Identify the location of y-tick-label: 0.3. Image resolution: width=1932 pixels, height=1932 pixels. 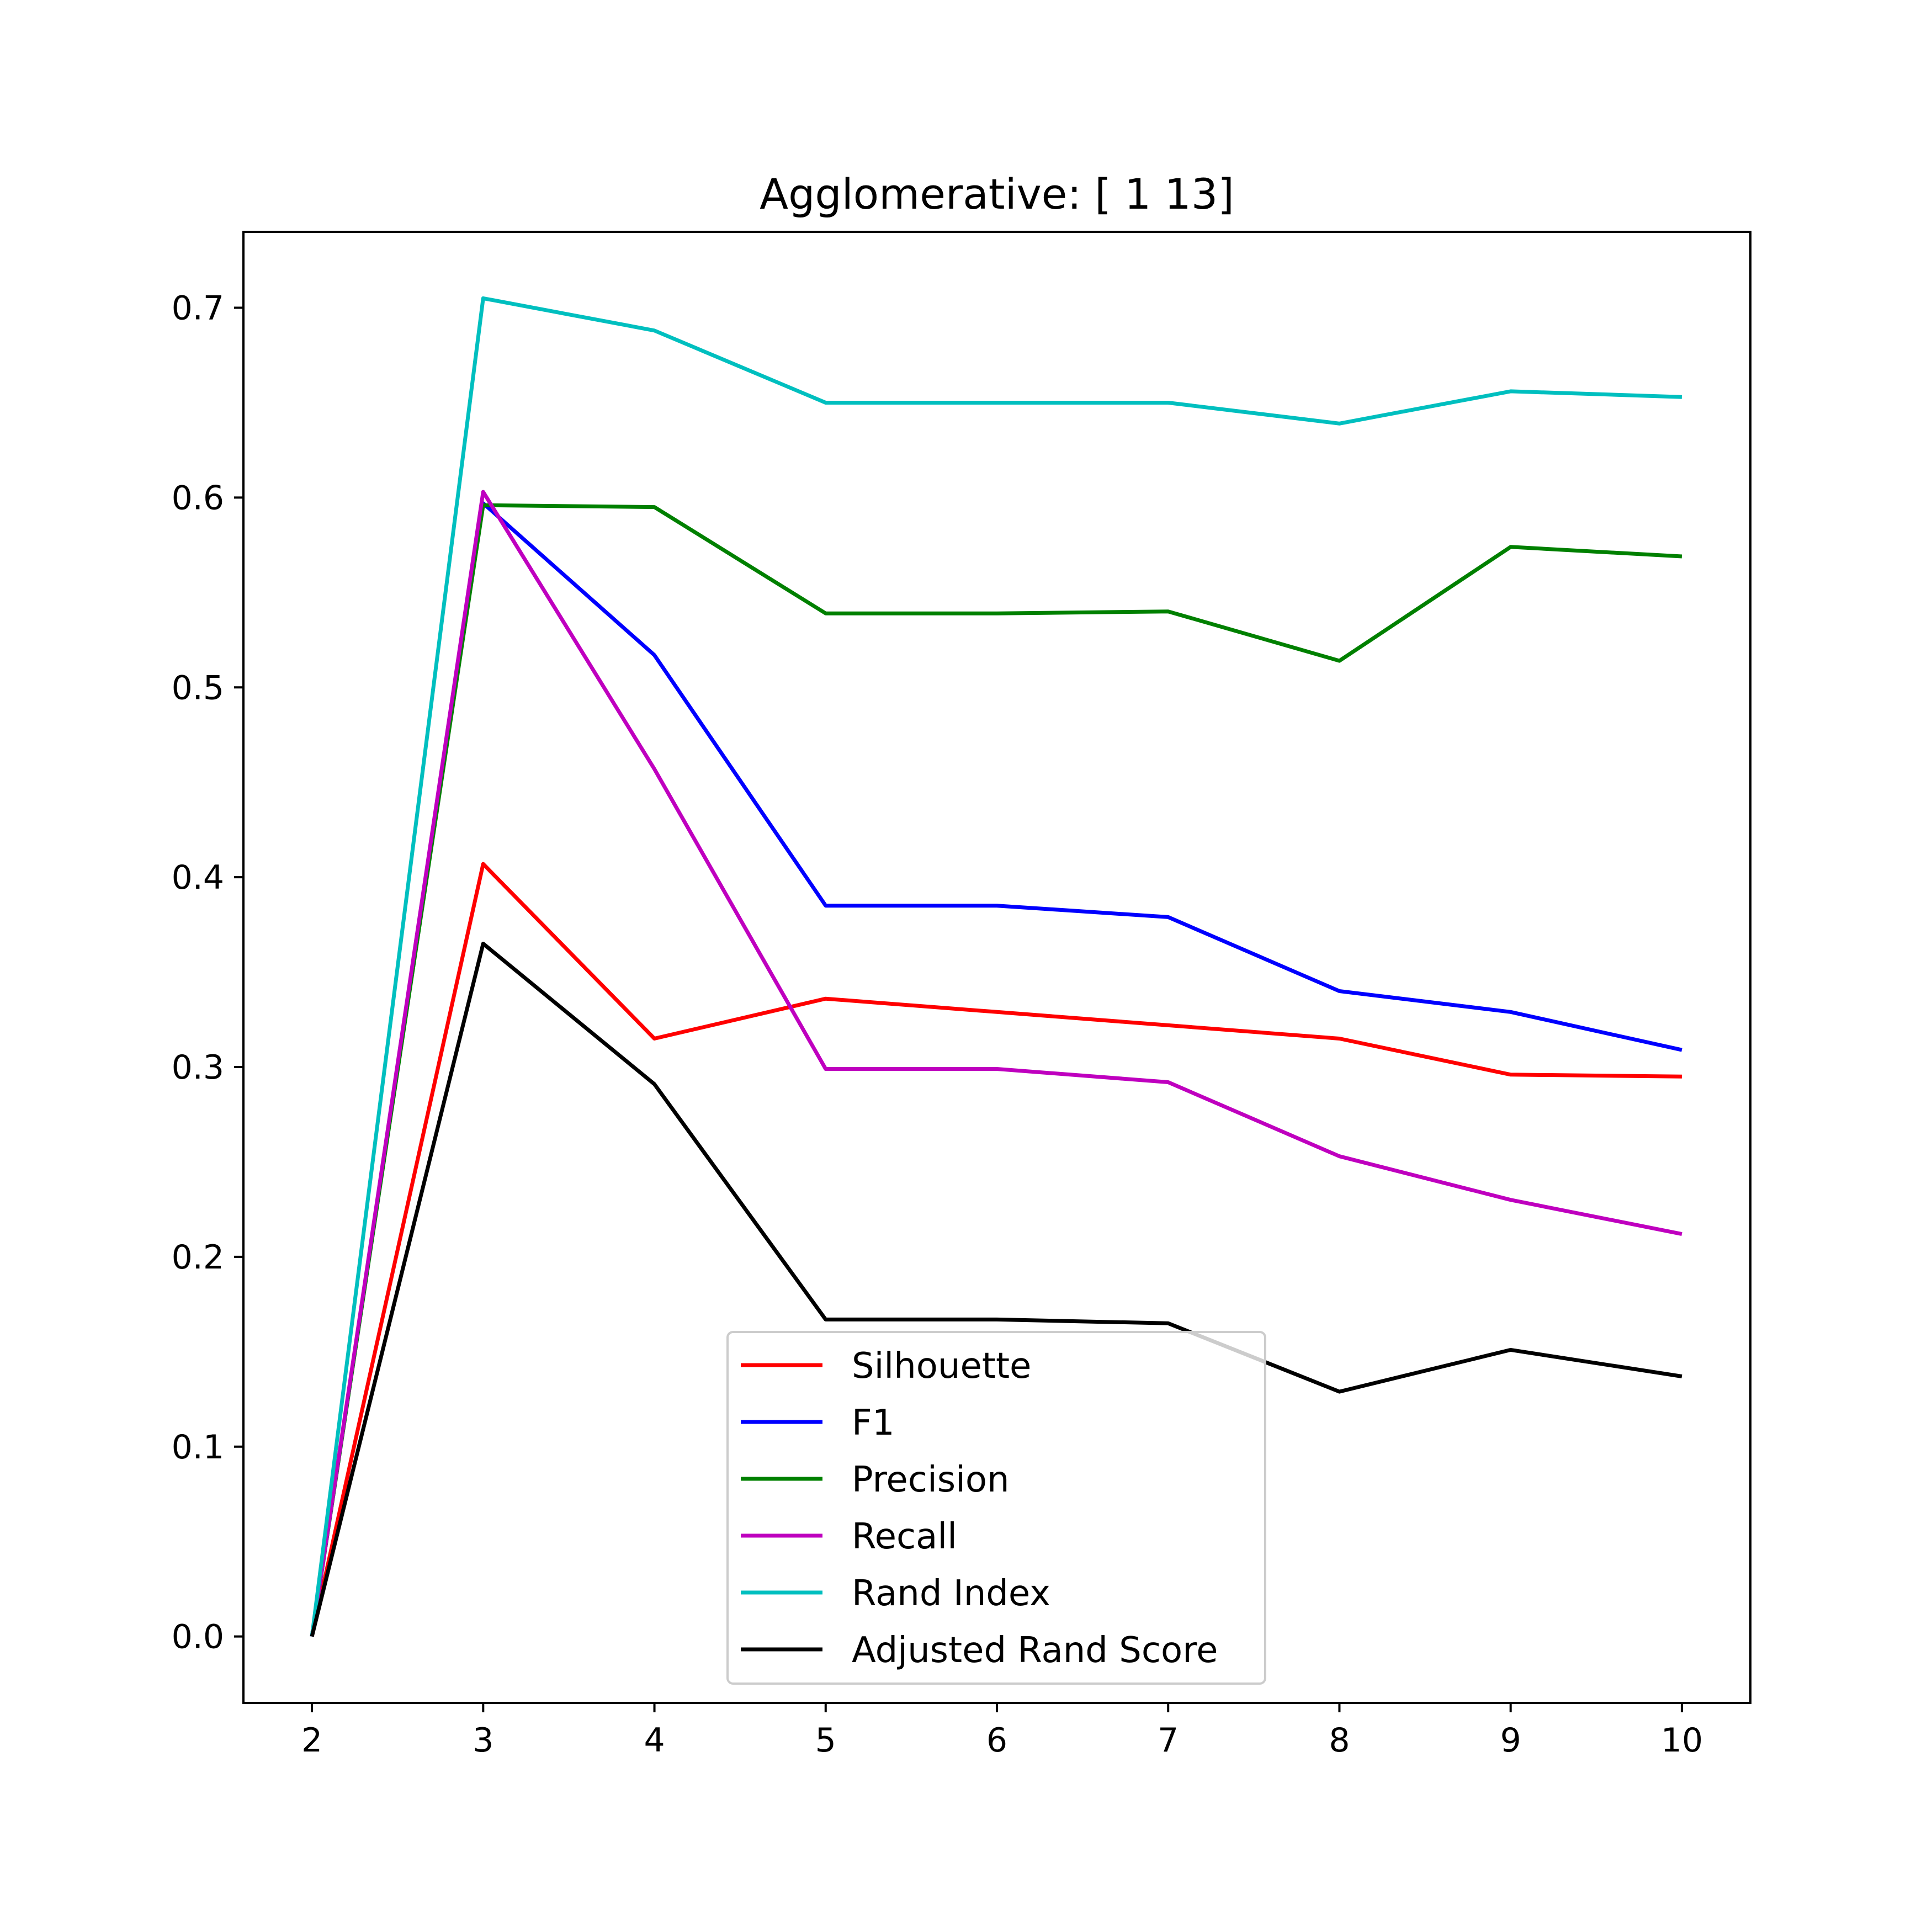
(198, 1068).